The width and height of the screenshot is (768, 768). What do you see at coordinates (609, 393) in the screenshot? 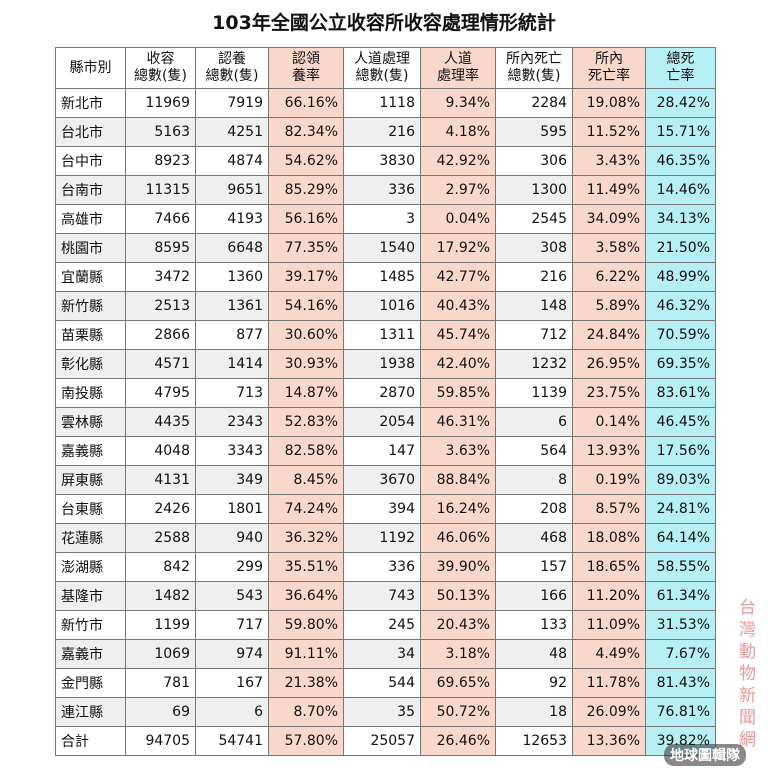
I see `table-cell: 23.75%` at bounding box center [609, 393].